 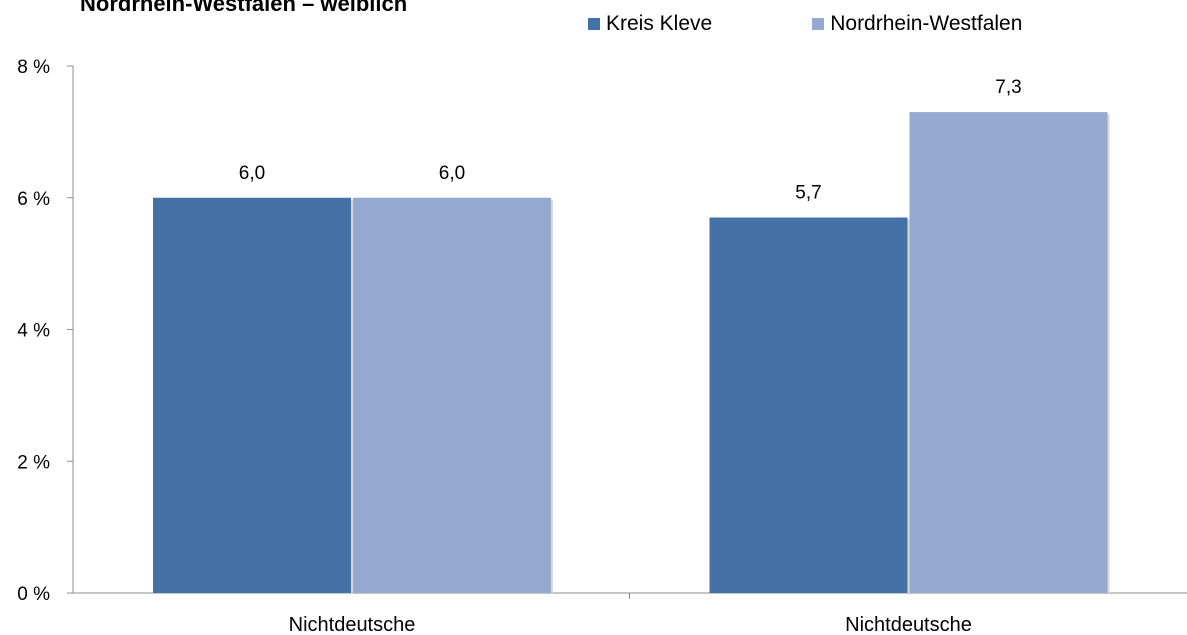 I want to click on y-tick-label: 6 %, so click(x=33, y=199).